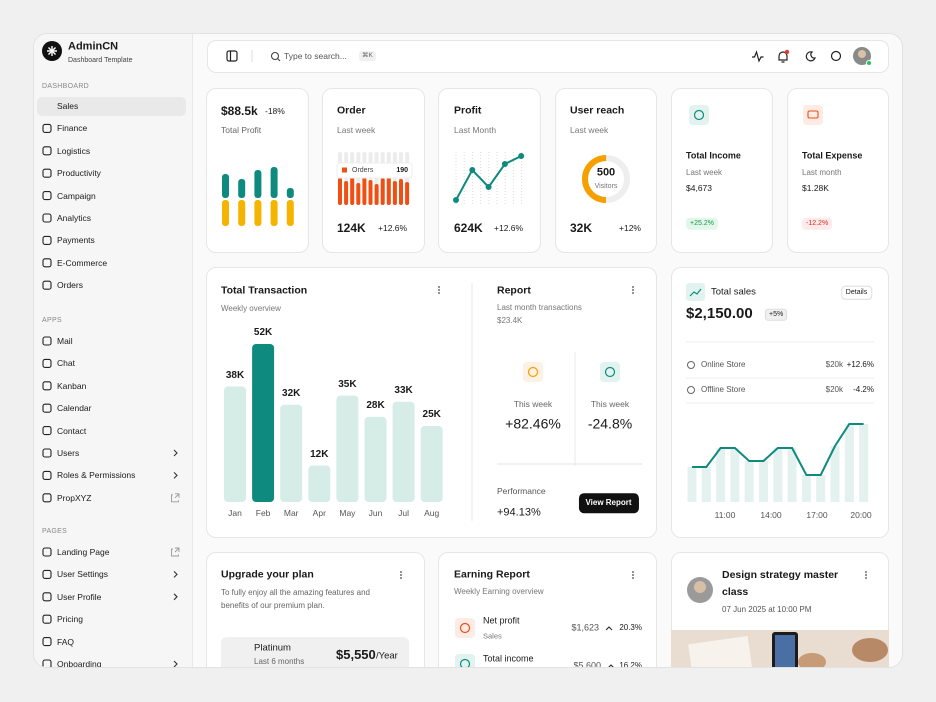  I want to click on card-title: Total Transaction, so click(264, 290).